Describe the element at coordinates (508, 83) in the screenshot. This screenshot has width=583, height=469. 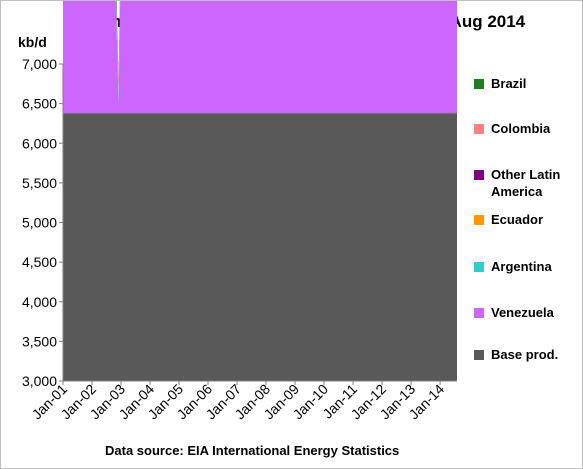
I see `legend-label: Brazil` at that location.